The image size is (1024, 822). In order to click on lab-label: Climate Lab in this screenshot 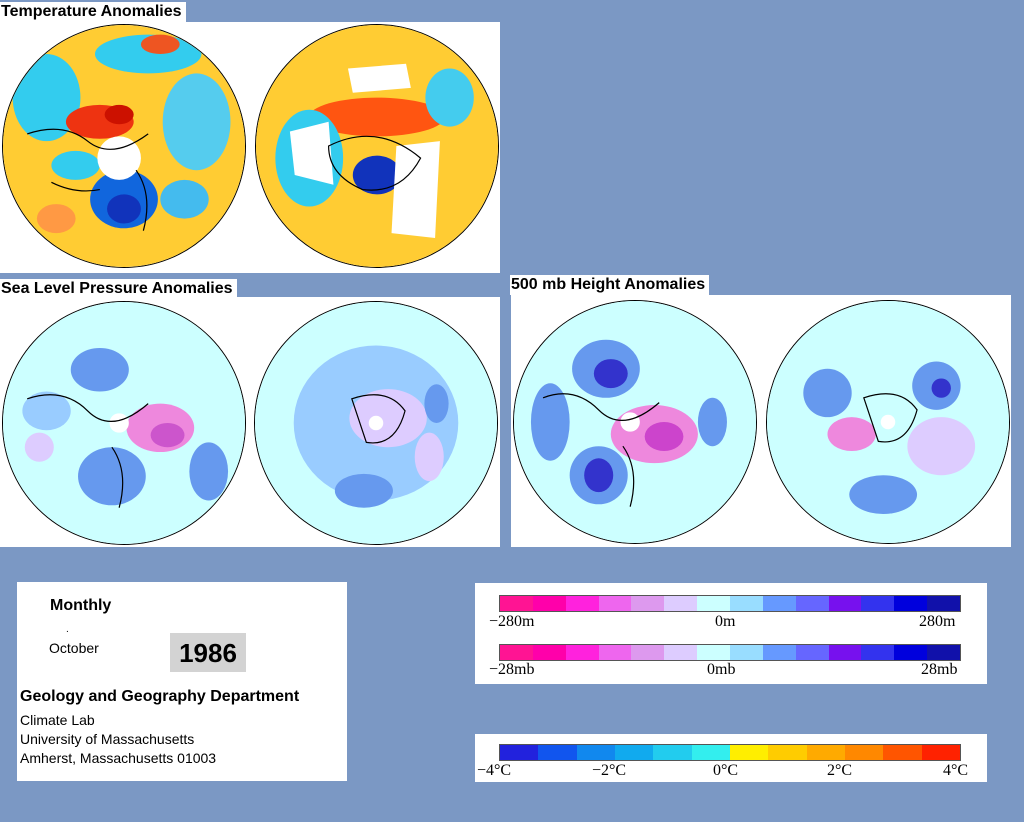, I will do `click(57, 720)`.